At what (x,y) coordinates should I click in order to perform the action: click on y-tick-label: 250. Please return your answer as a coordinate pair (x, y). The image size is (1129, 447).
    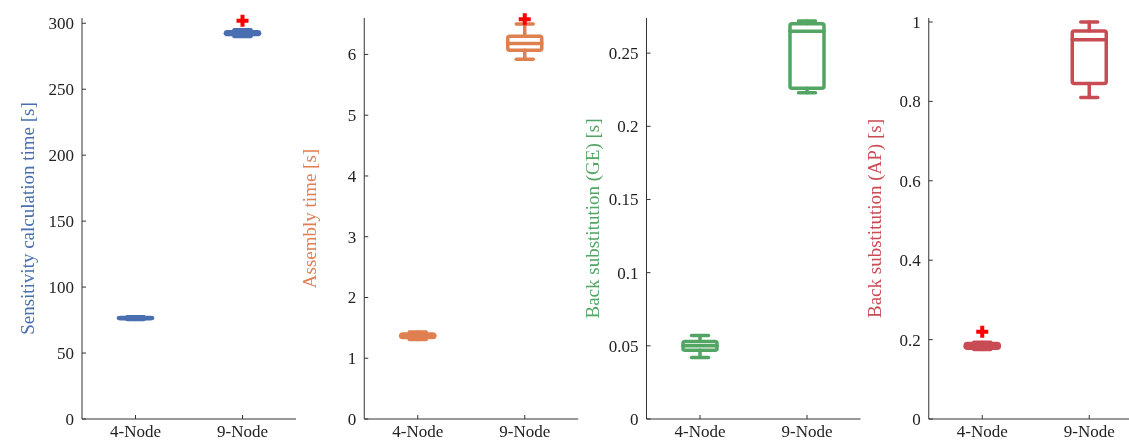
    Looking at the image, I should click on (61, 90).